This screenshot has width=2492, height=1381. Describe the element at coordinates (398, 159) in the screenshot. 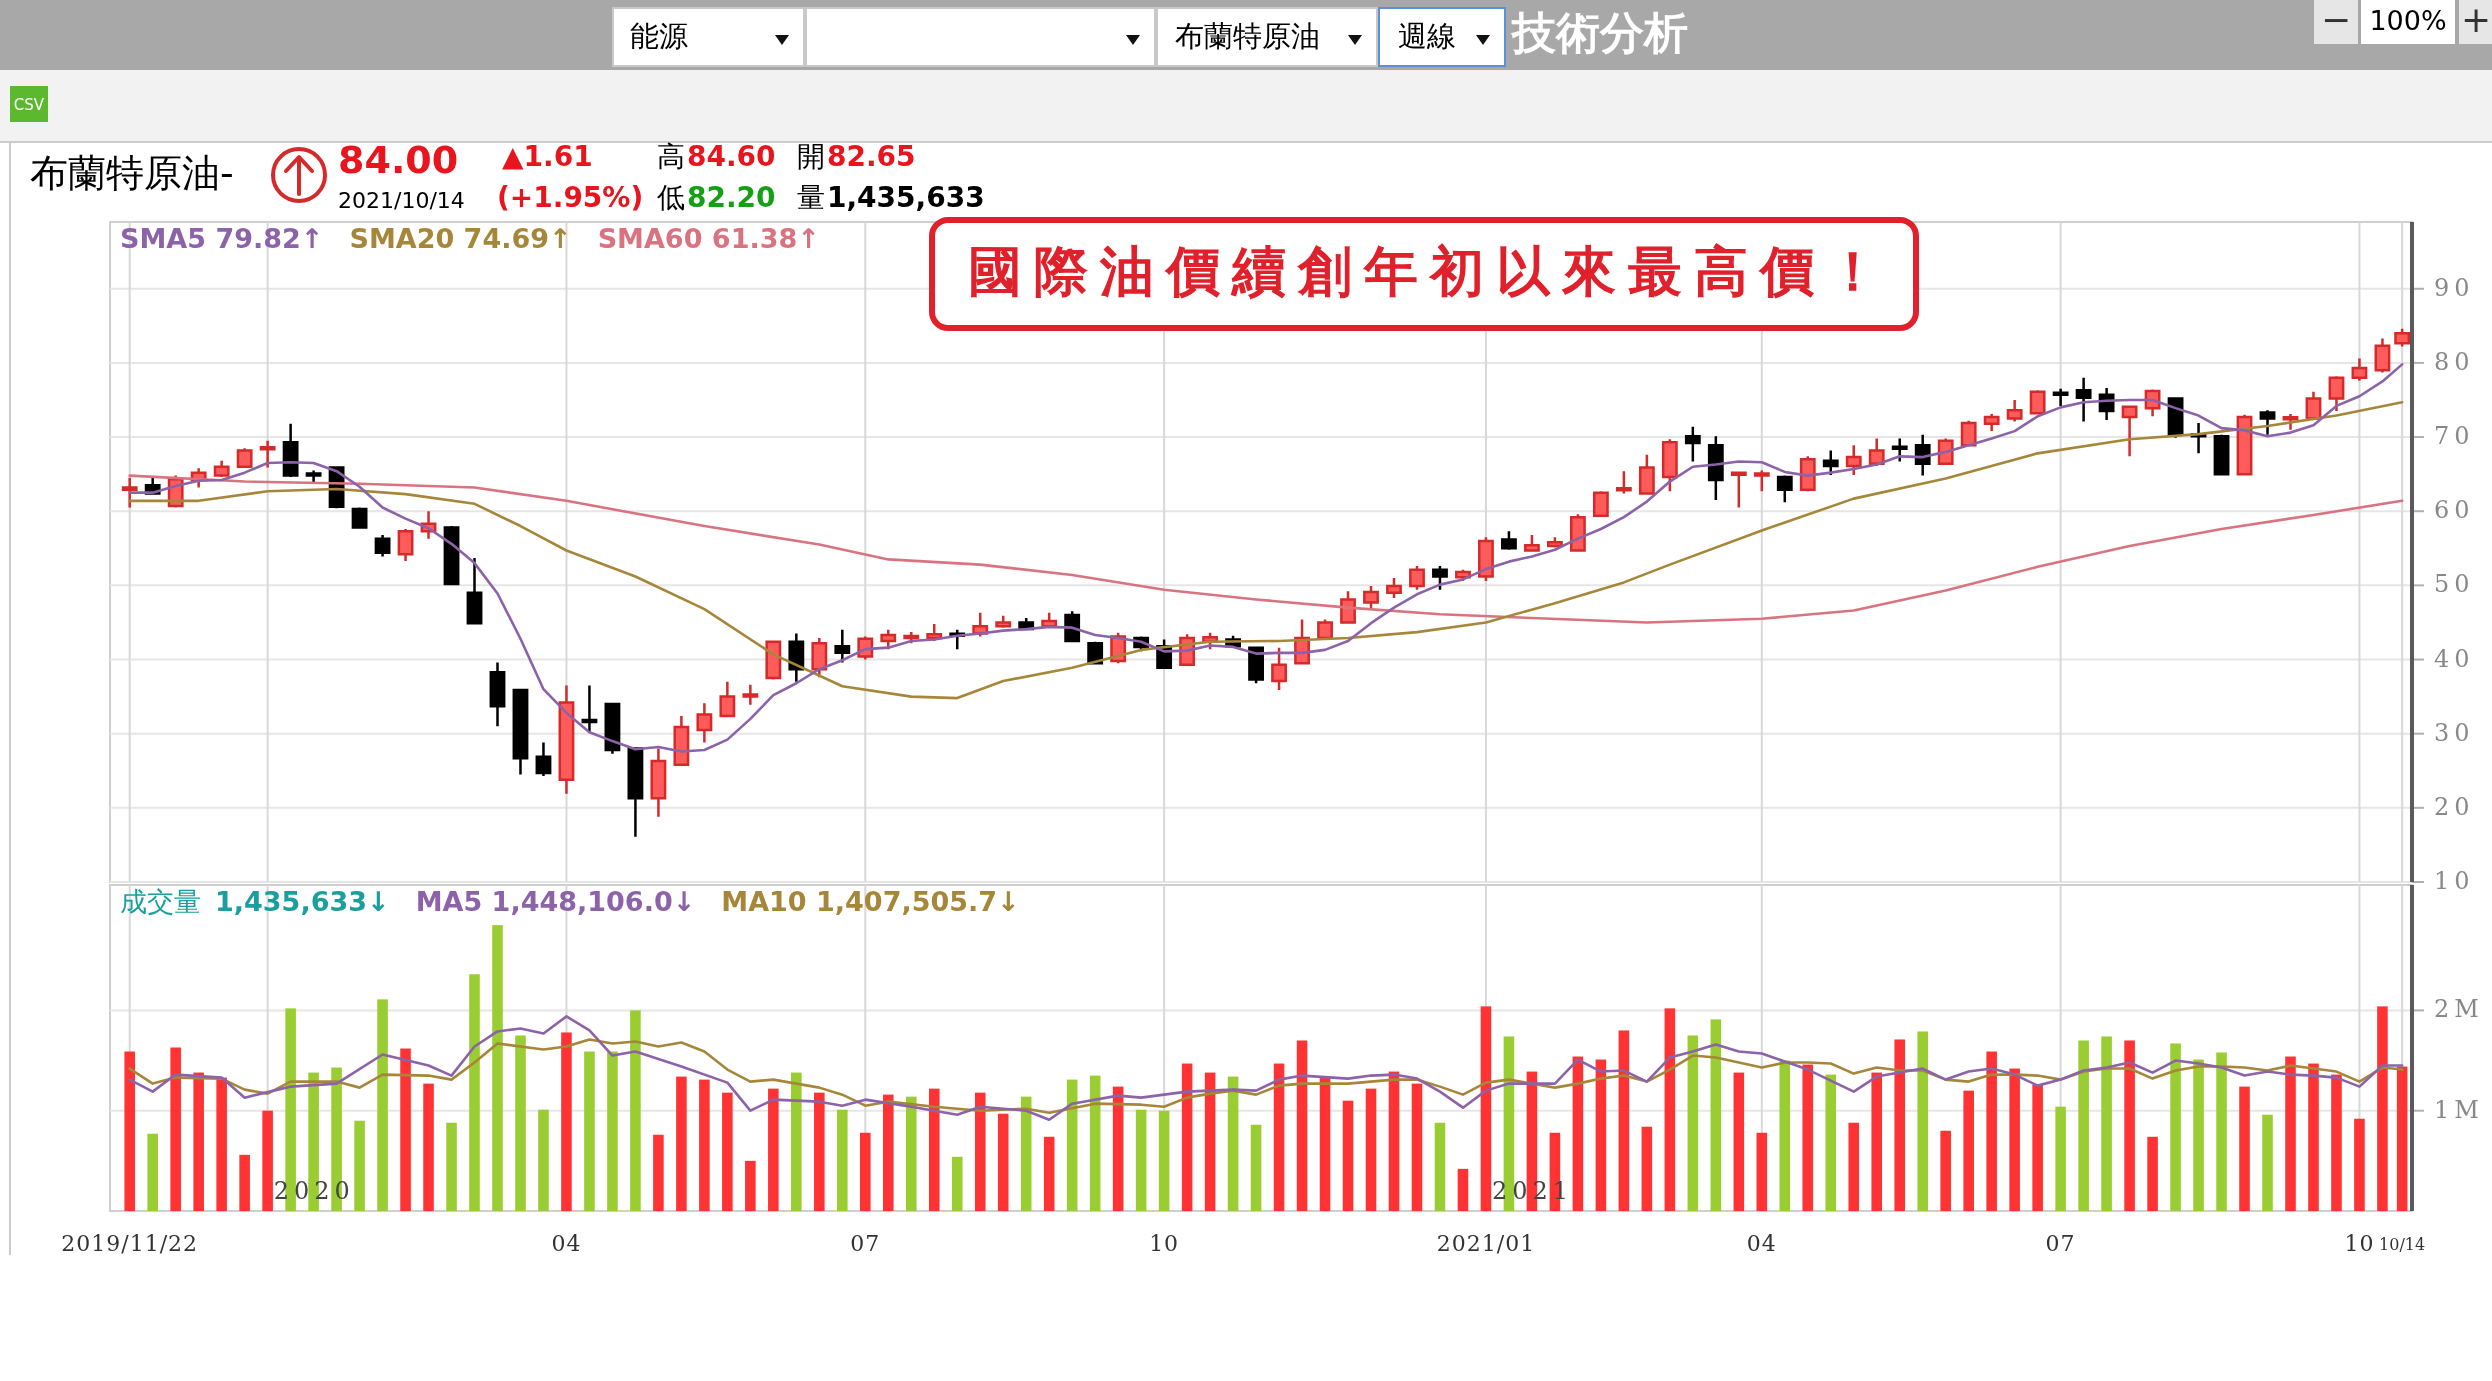

I see `text: 84.00` at that location.